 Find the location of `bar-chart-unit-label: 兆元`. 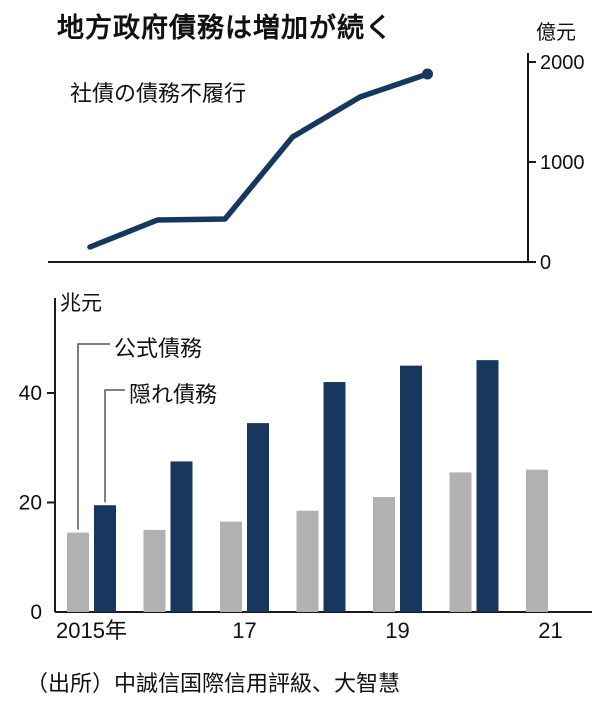

bar-chart-unit-label: 兆元 is located at coordinates (81, 303).